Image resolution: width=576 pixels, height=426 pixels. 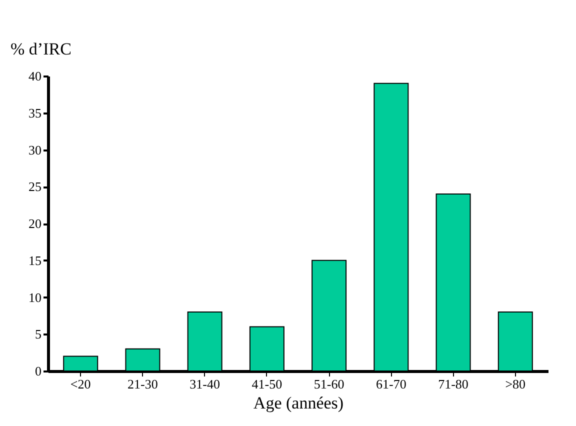 I want to click on x-tick-label: 61-70, so click(x=391, y=384).